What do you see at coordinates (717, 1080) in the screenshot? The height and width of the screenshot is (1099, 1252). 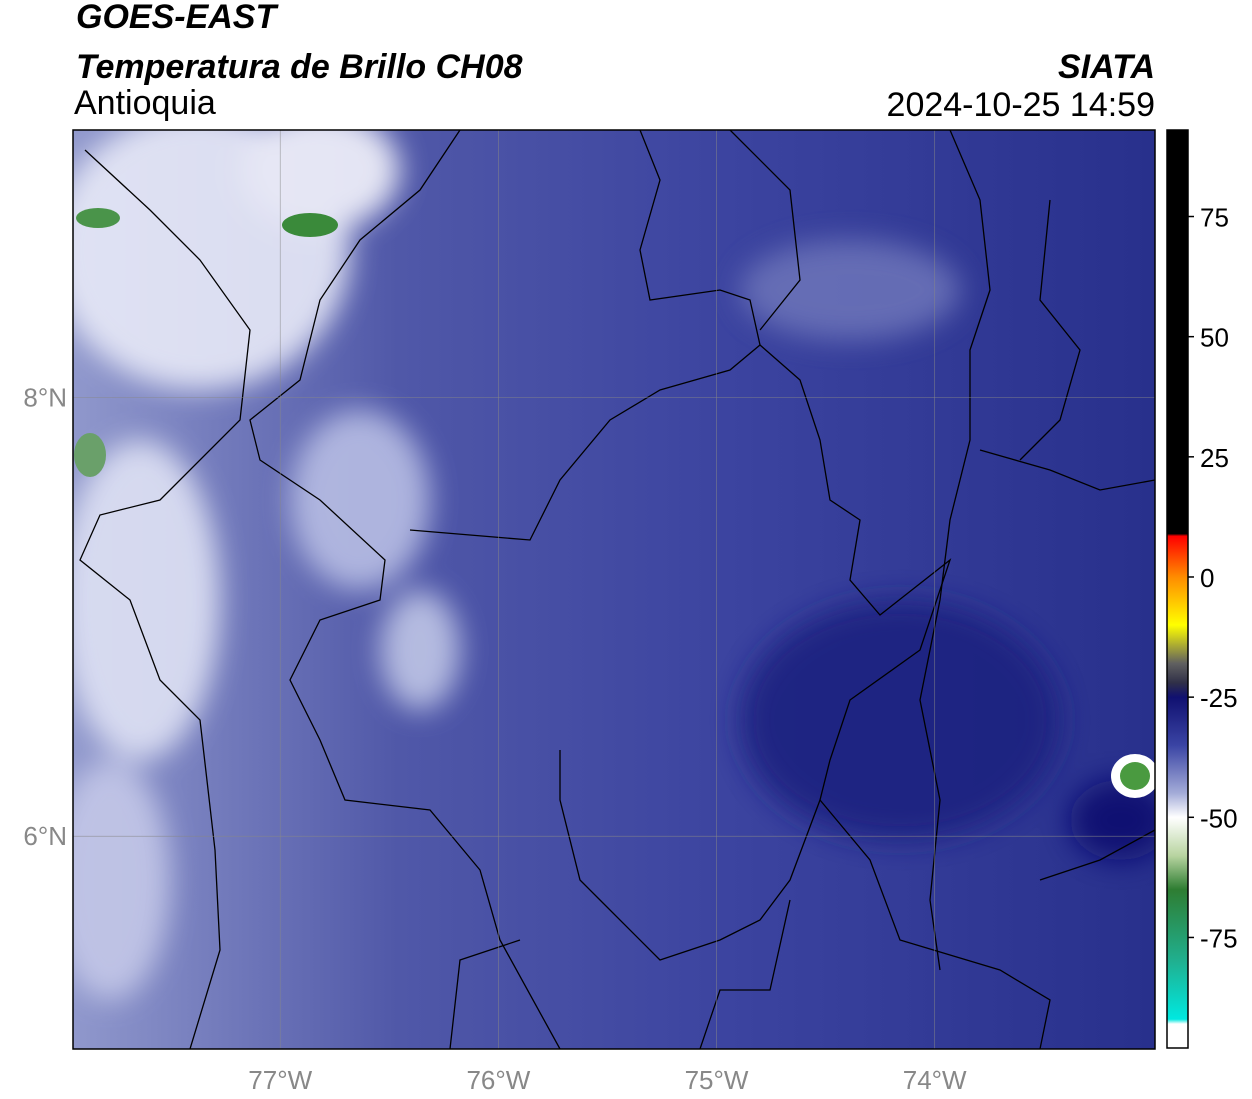 I see `x-tick-label: 75°W` at bounding box center [717, 1080].